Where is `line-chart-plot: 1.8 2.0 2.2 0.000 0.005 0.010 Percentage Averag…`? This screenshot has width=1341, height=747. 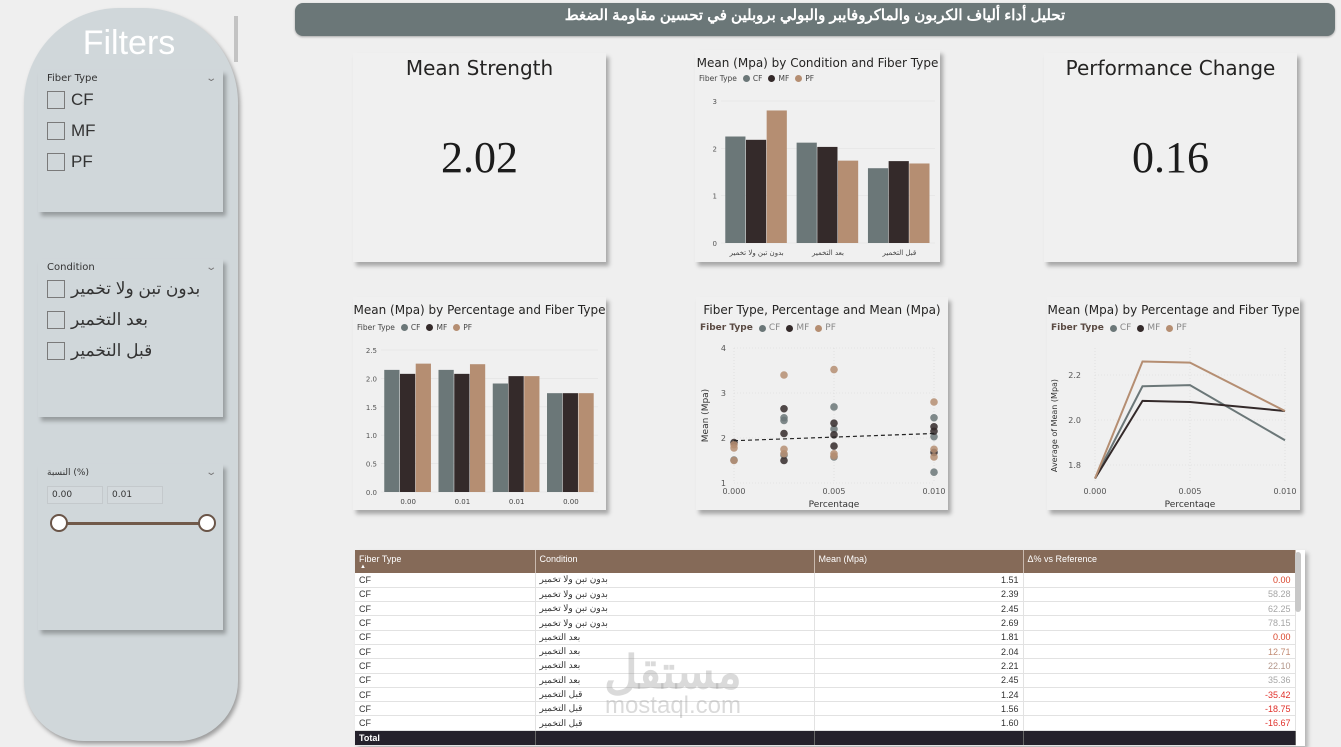 line-chart-plot: 1.8 2.0 2.2 0.000 0.005 0.010 Percentage Averag… is located at coordinates (1173, 421).